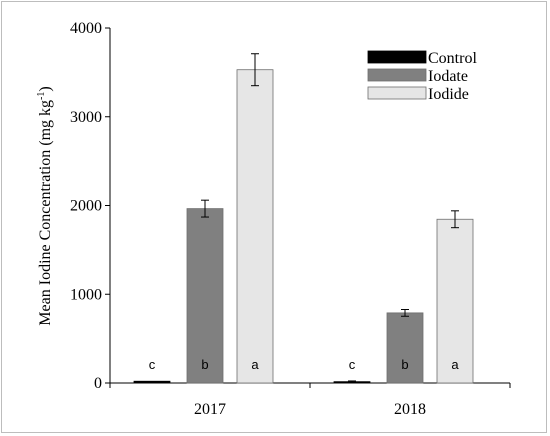 The image size is (550, 436). What do you see at coordinates (41, 96) in the screenshot?
I see `y-axis-label-sup: -1` at bounding box center [41, 96].